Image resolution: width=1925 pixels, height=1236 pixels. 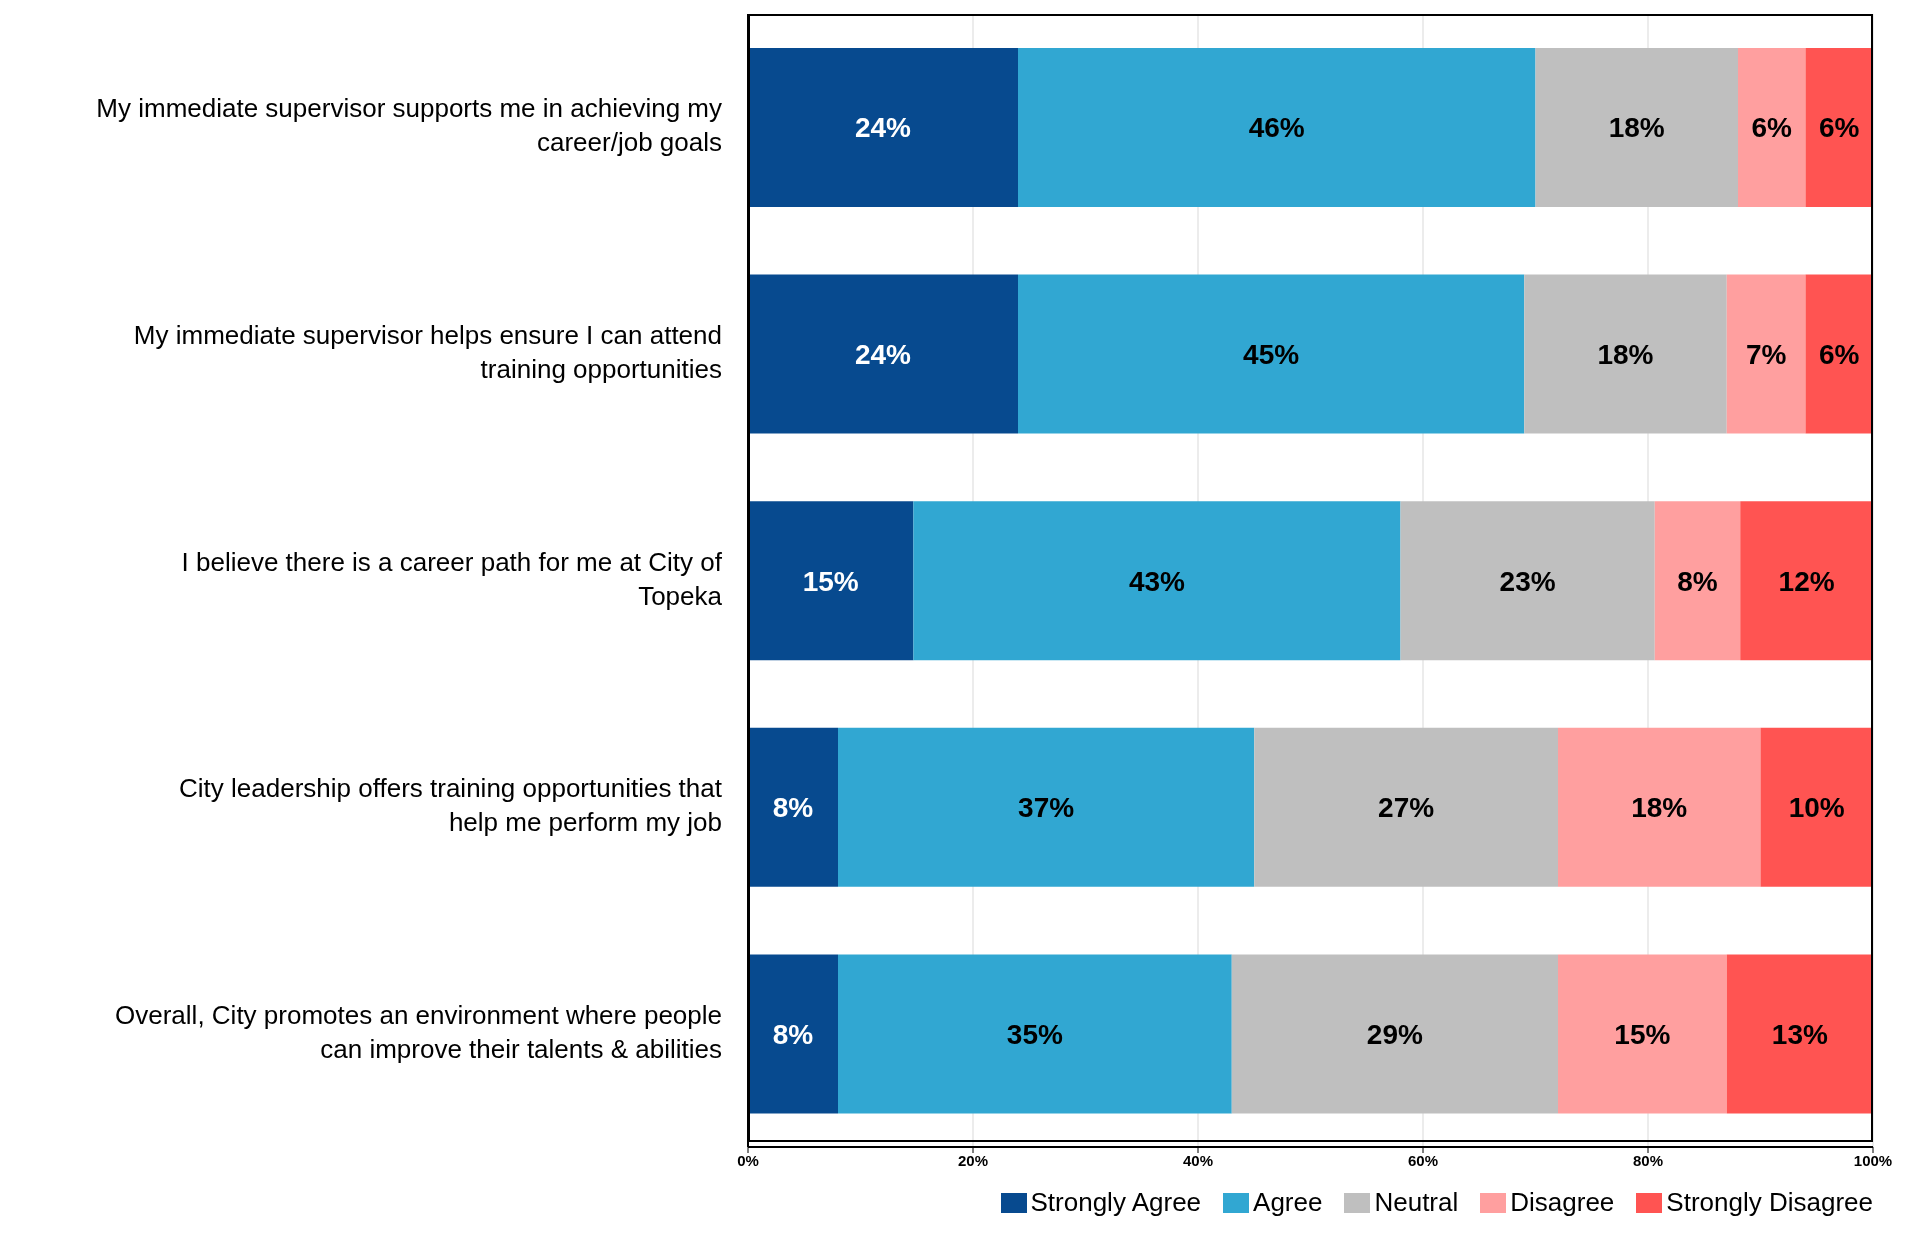 What do you see at coordinates (409, 125) in the screenshot?
I see `y-tick-label: My immediate supervisor supports me in achieving my career/job goals` at bounding box center [409, 125].